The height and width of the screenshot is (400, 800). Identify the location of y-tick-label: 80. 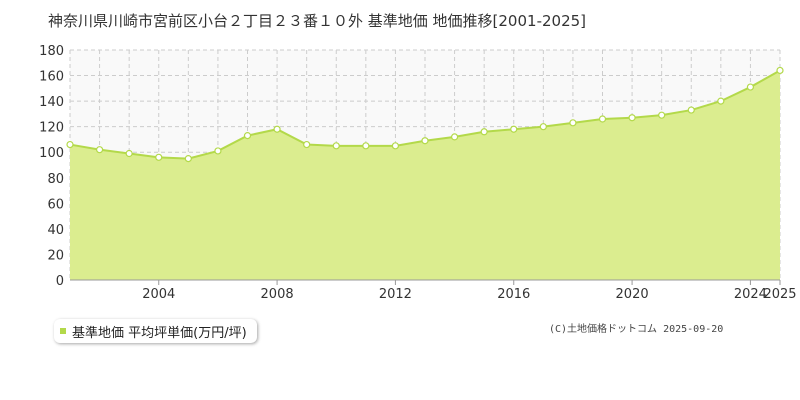
(55, 179).